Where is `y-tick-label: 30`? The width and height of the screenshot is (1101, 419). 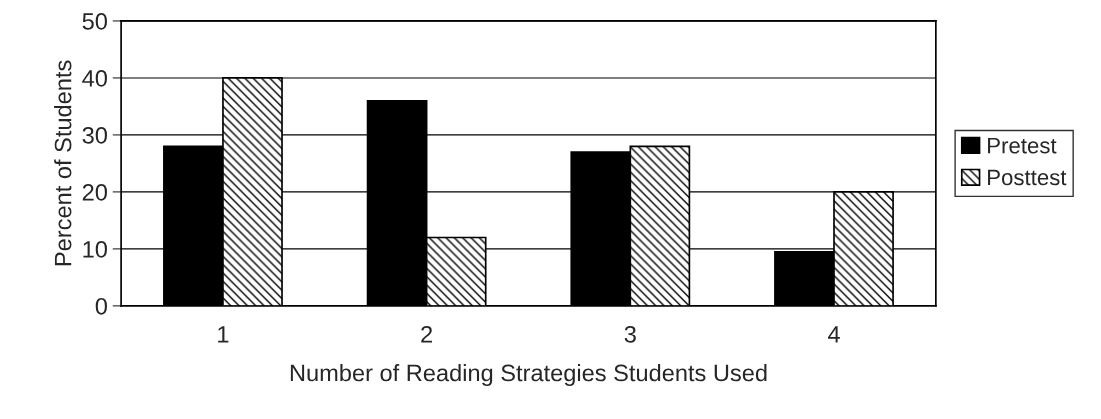 y-tick-label: 30 is located at coordinates (94, 135).